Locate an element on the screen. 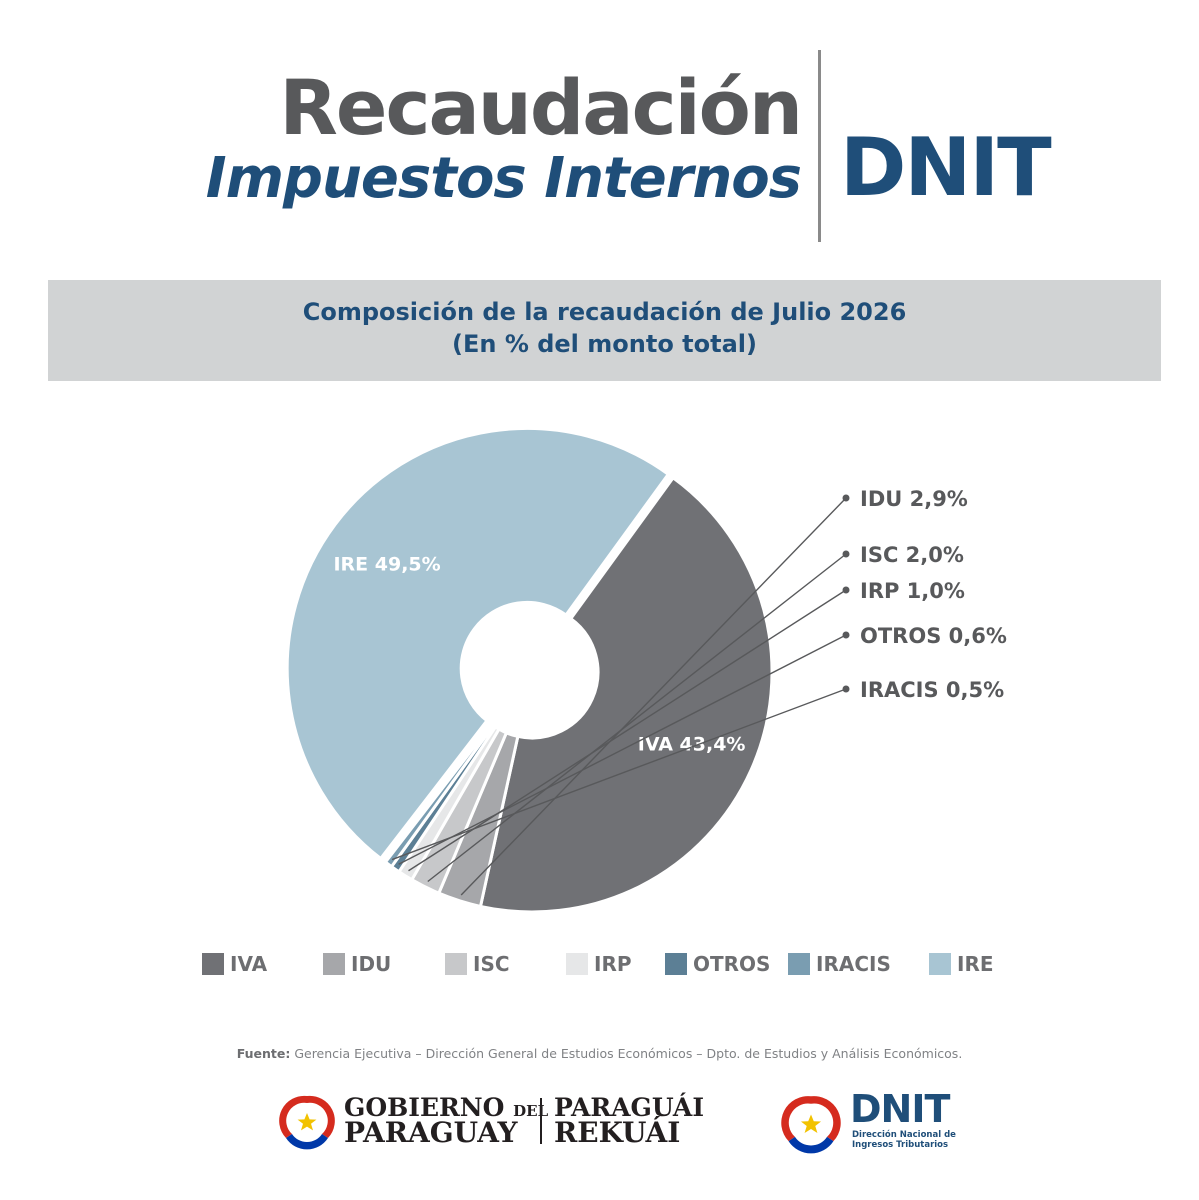  legend-item-iva: IVA is located at coordinates (234, 964).